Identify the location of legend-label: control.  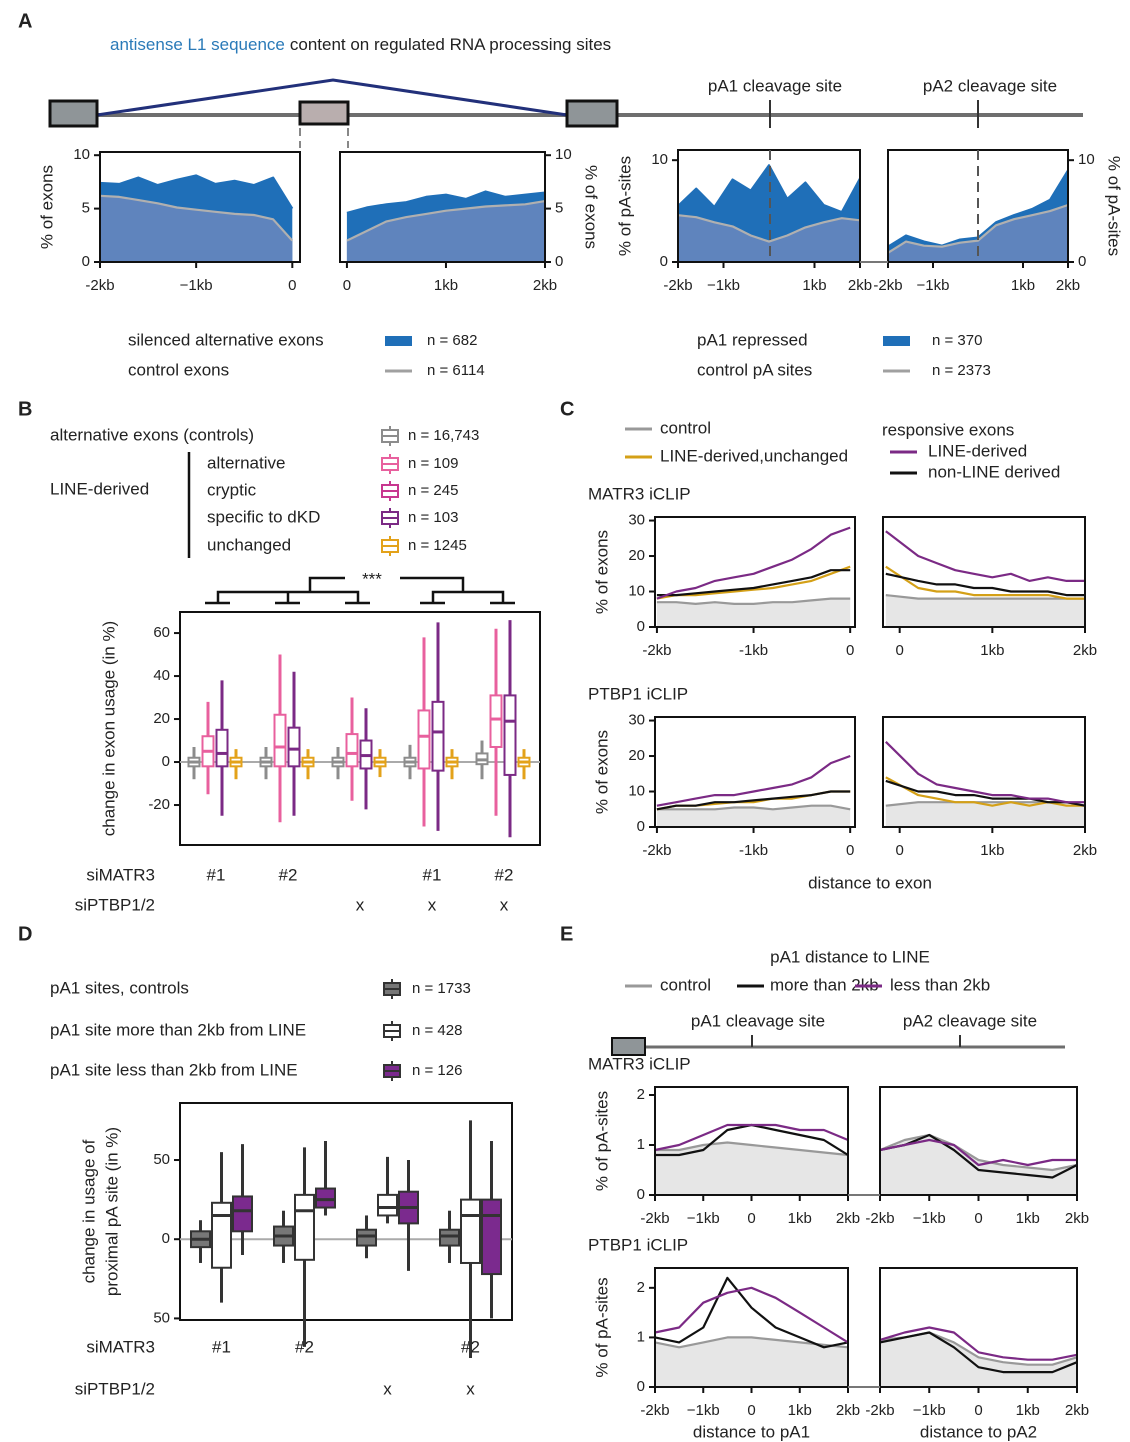
(685, 427).